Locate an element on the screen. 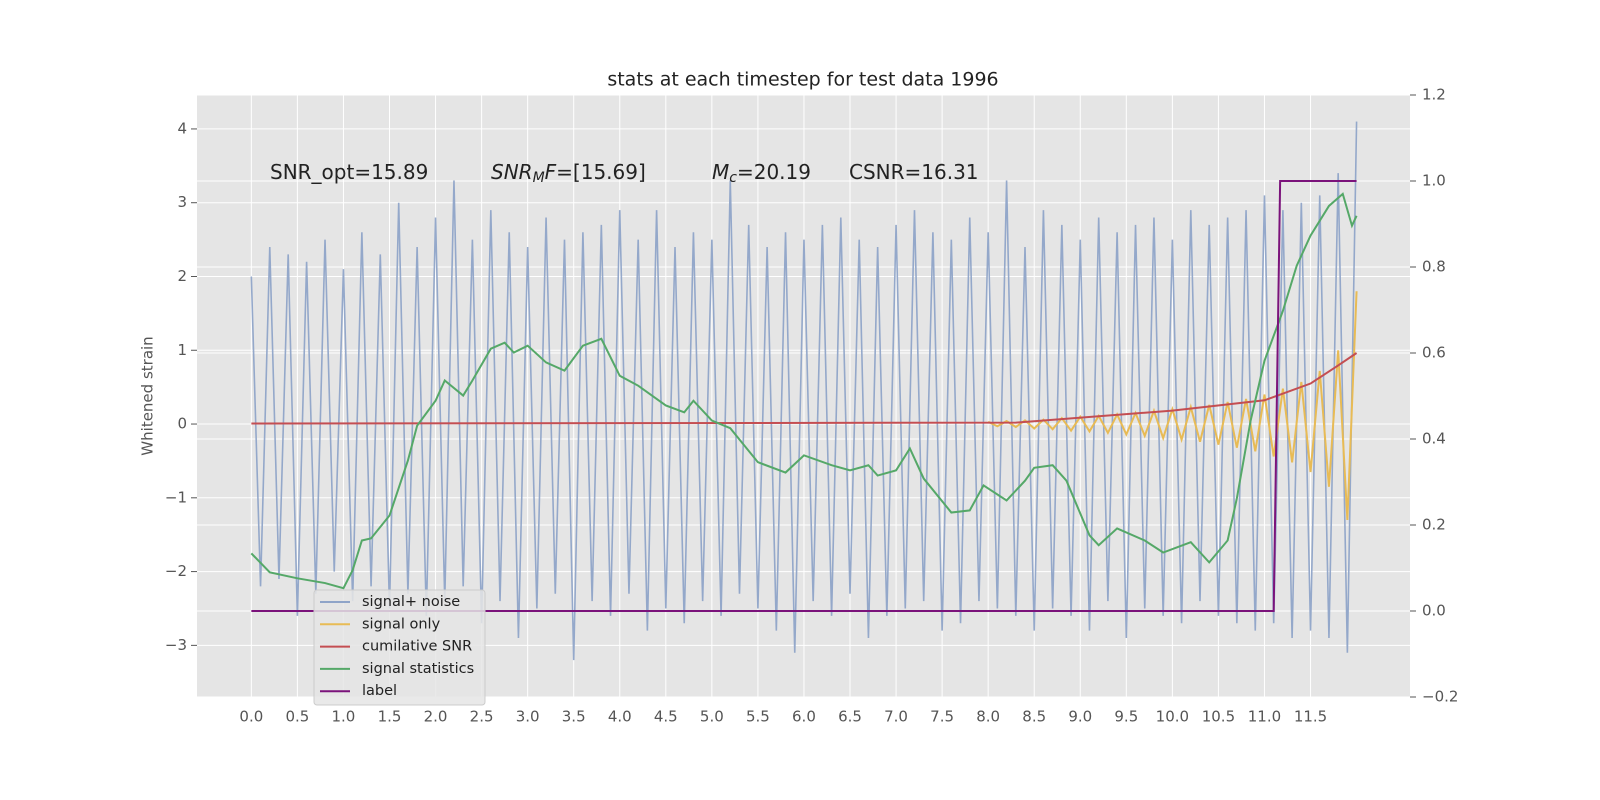 The image size is (1600, 800). legend-label: cumilative SNR is located at coordinates (417, 647).